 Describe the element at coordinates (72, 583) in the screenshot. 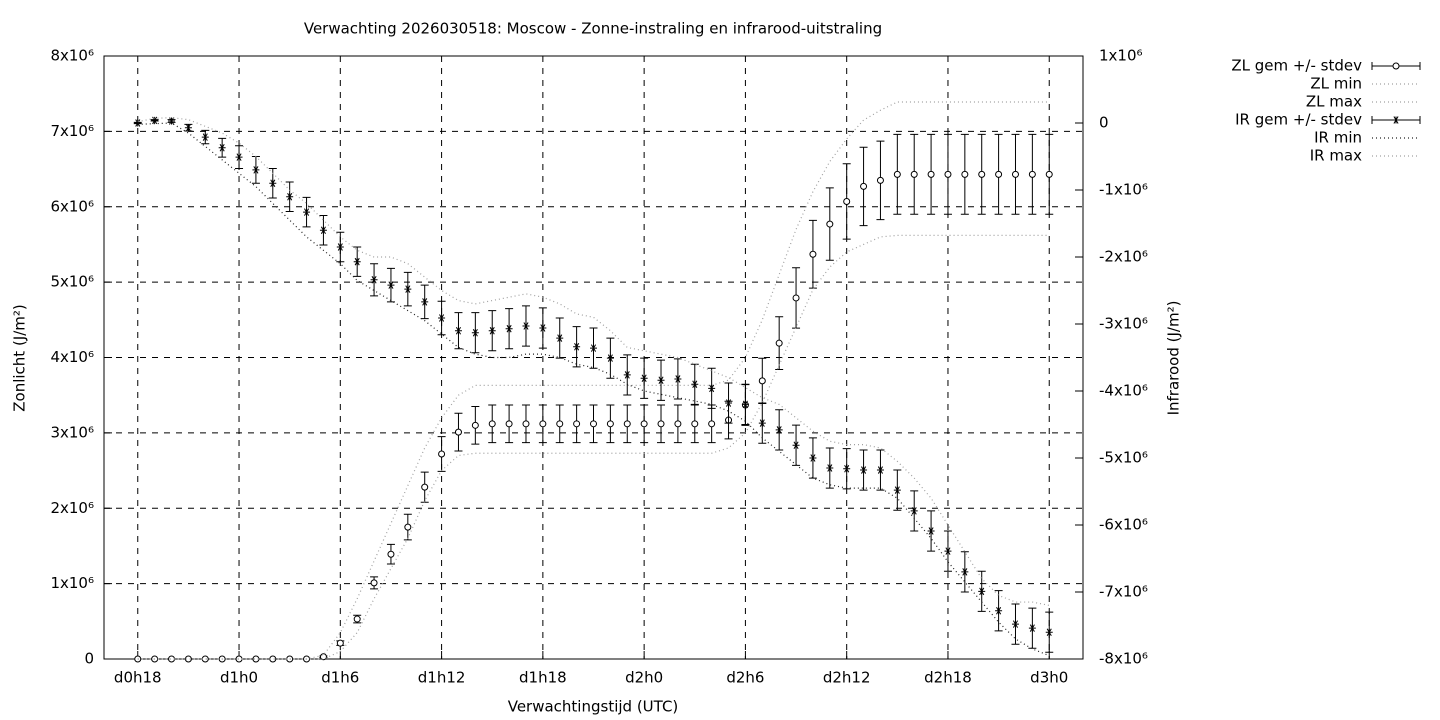

I see `y-tick-label: 1x10⁶` at that location.